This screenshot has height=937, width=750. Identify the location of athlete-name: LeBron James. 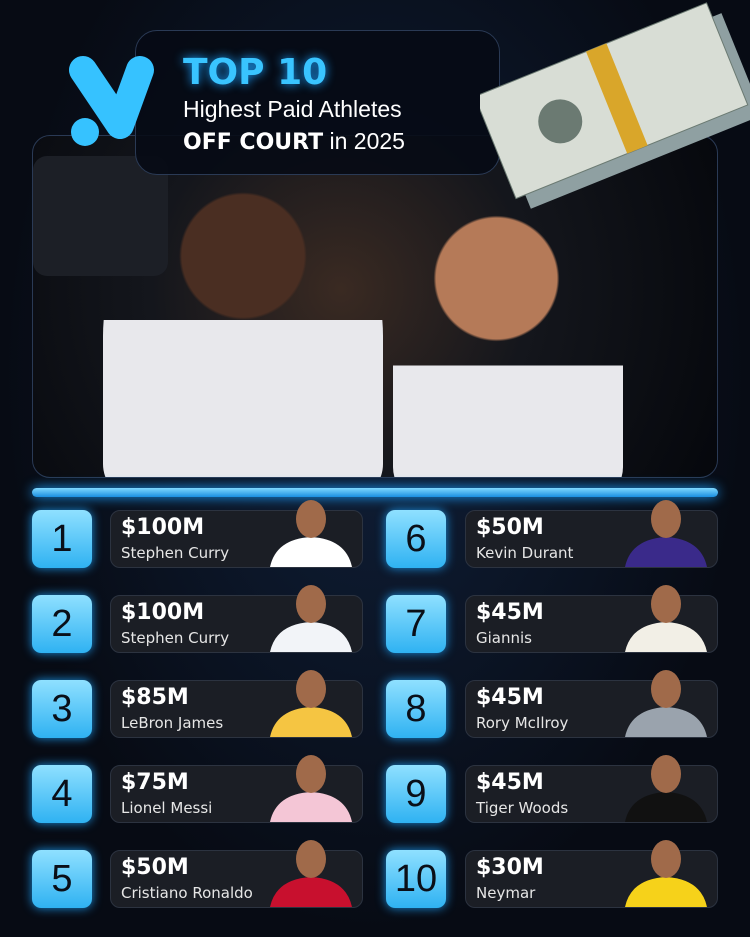
(172, 723).